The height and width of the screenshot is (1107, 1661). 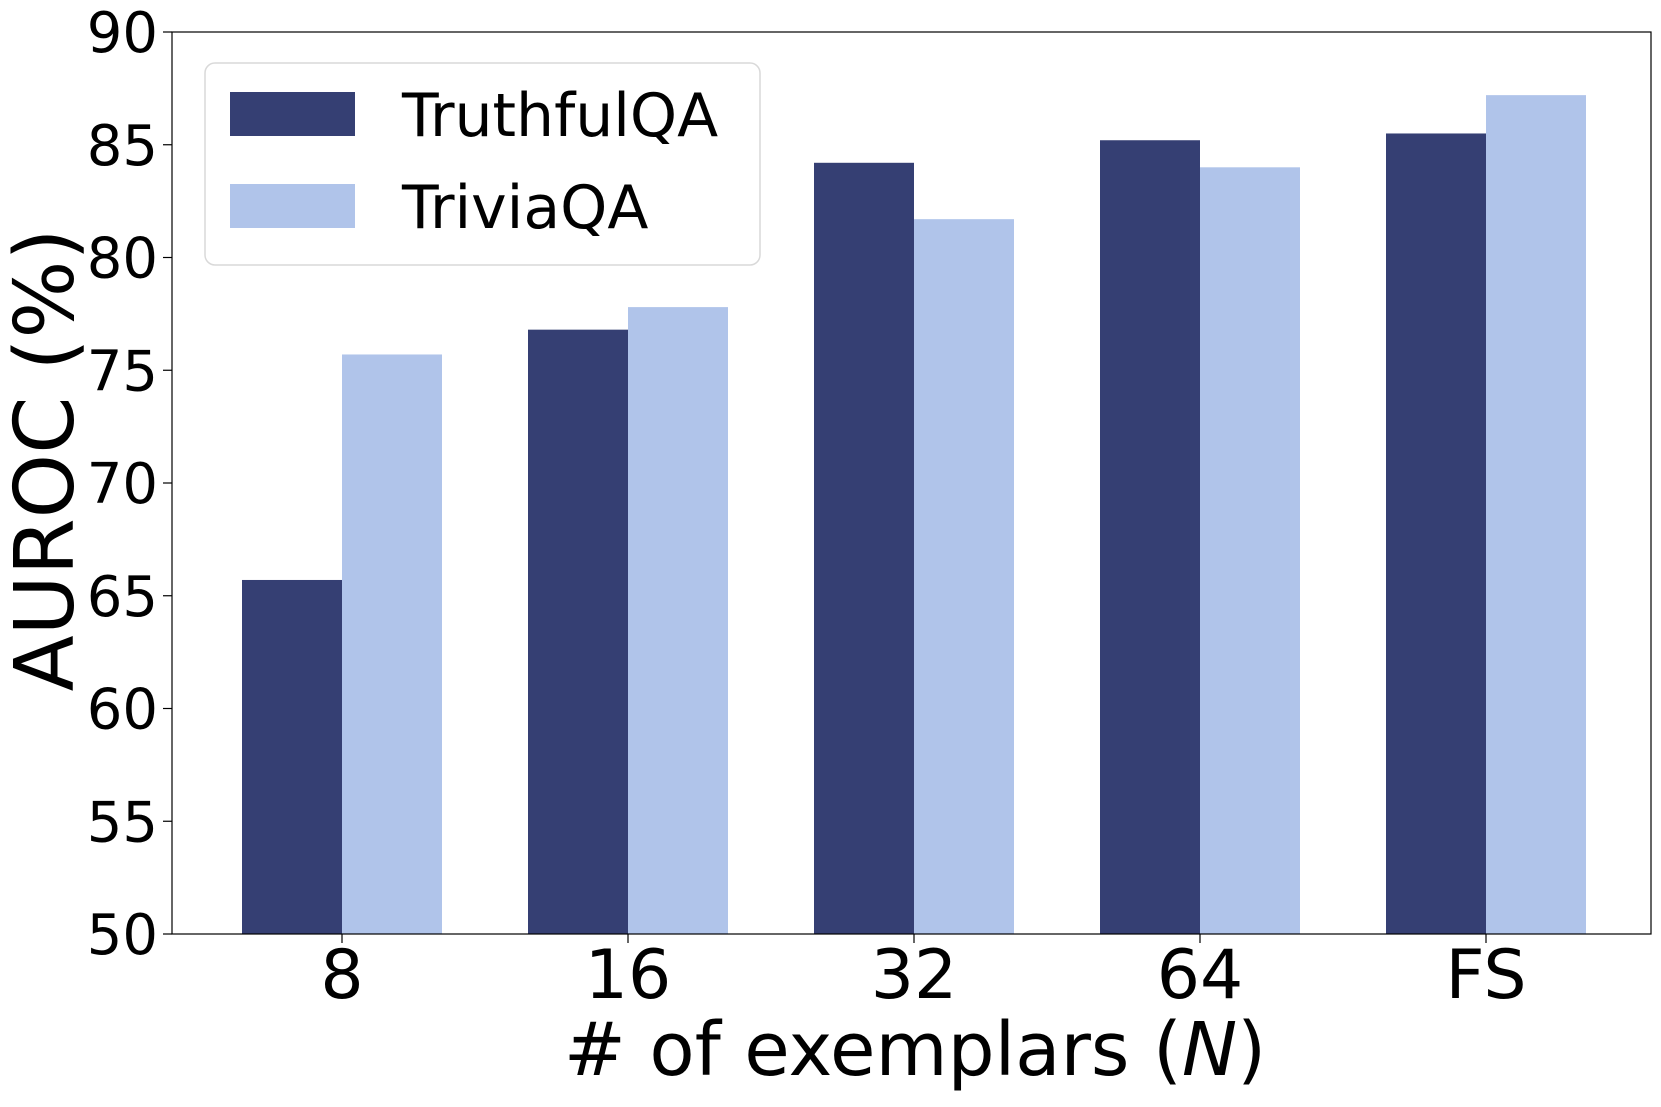 What do you see at coordinates (122, 146) in the screenshot?
I see `y-tick-label: 85` at bounding box center [122, 146].